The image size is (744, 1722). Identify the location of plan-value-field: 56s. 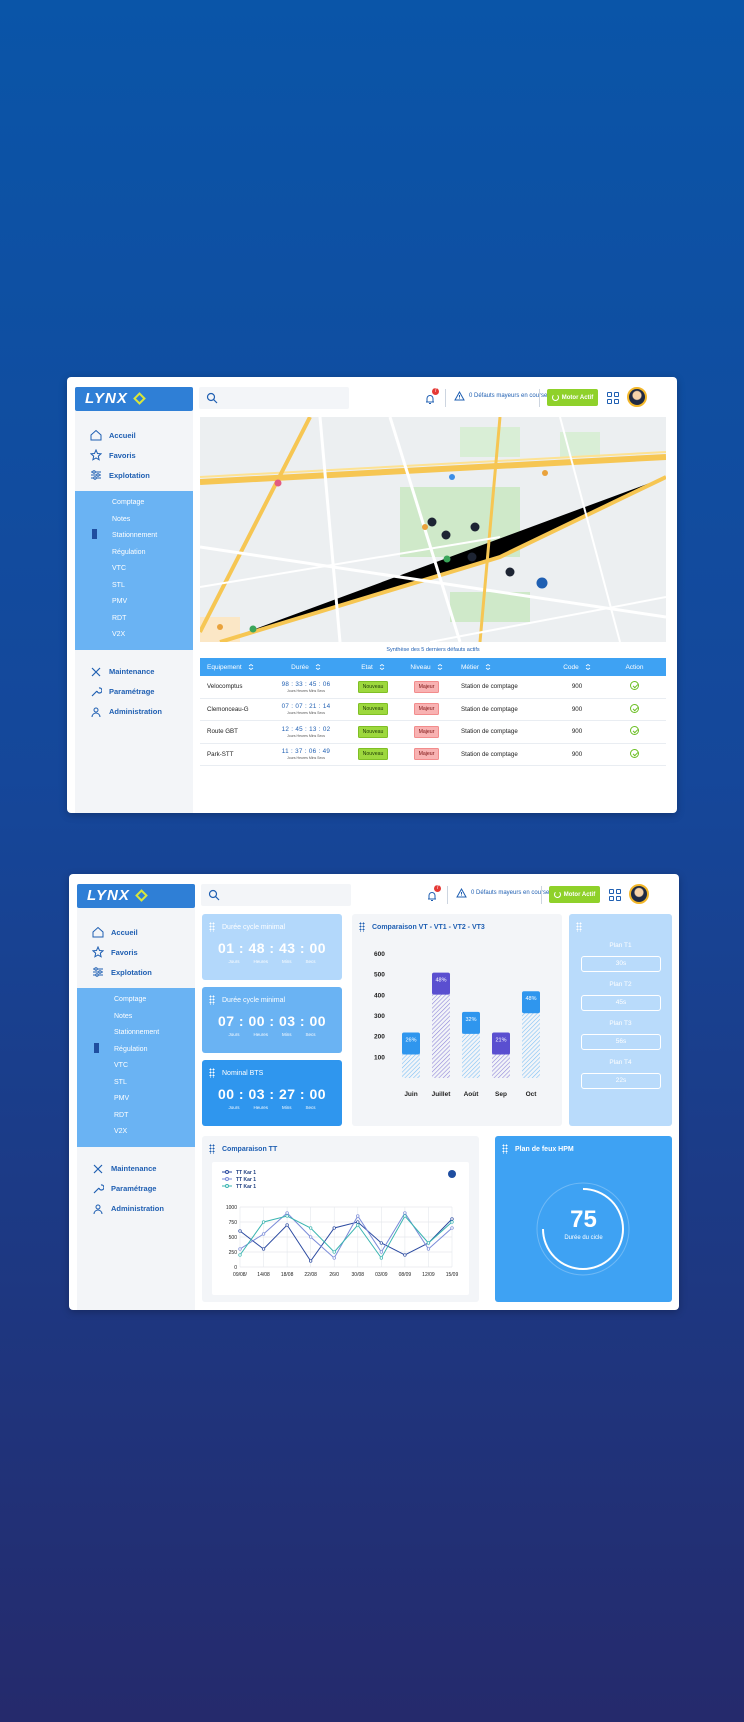
(621, 1042).